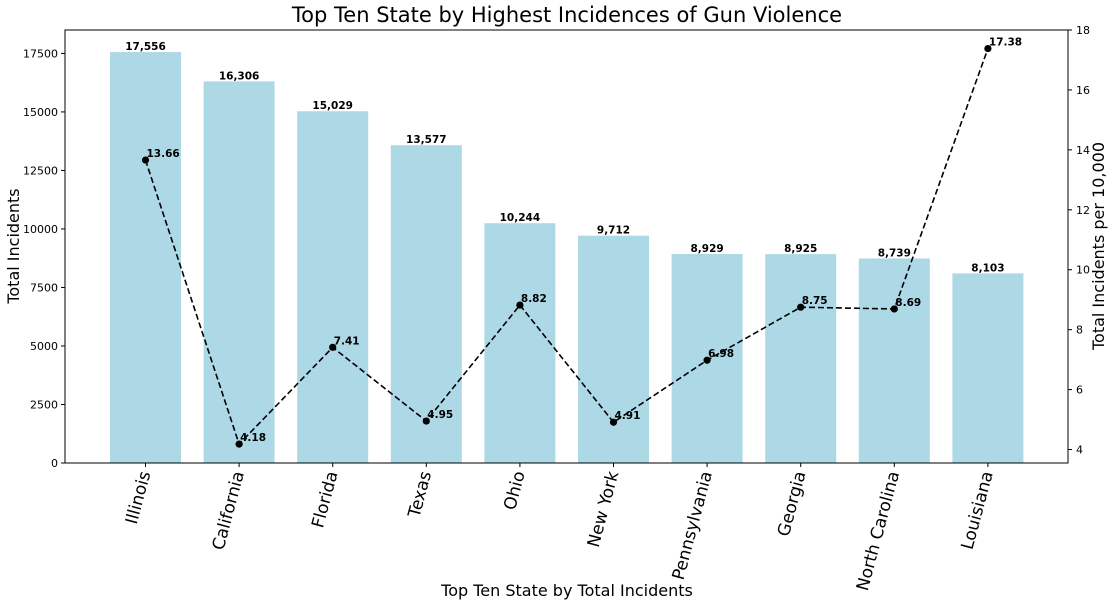 This screenshot has height=606, width=1115. What do you see at coordinates (138, 497) in the screenshot?
I see `category-label: Illinois` at bounding box center [138, 497].